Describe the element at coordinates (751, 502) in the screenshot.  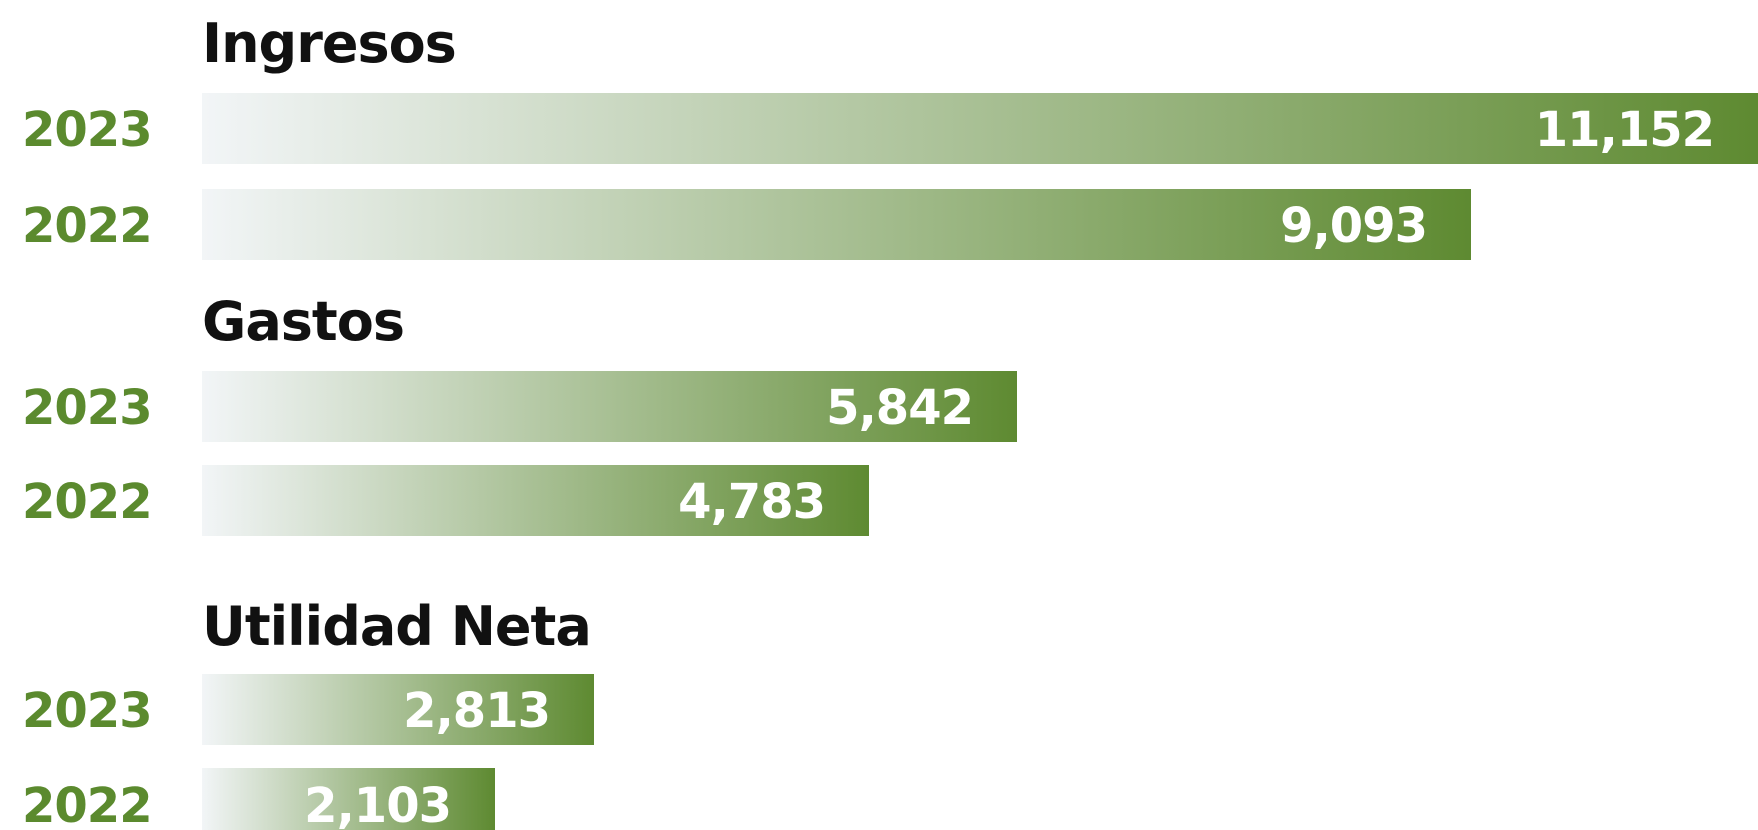
I see `value-label-gastos-2022: 4,783` at that location.